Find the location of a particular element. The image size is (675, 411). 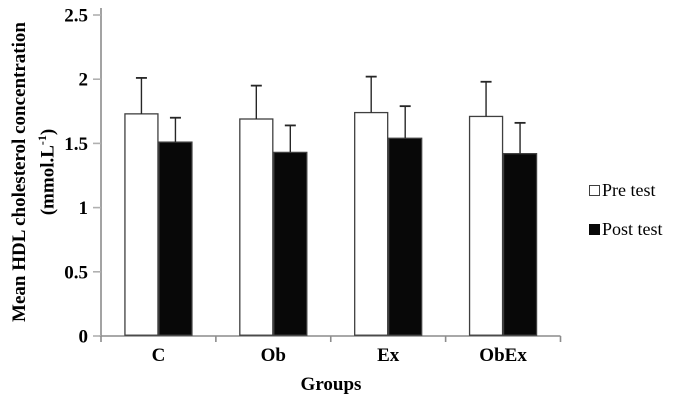

bar-pre-test-ObEx is located at coordinates (486, 225).